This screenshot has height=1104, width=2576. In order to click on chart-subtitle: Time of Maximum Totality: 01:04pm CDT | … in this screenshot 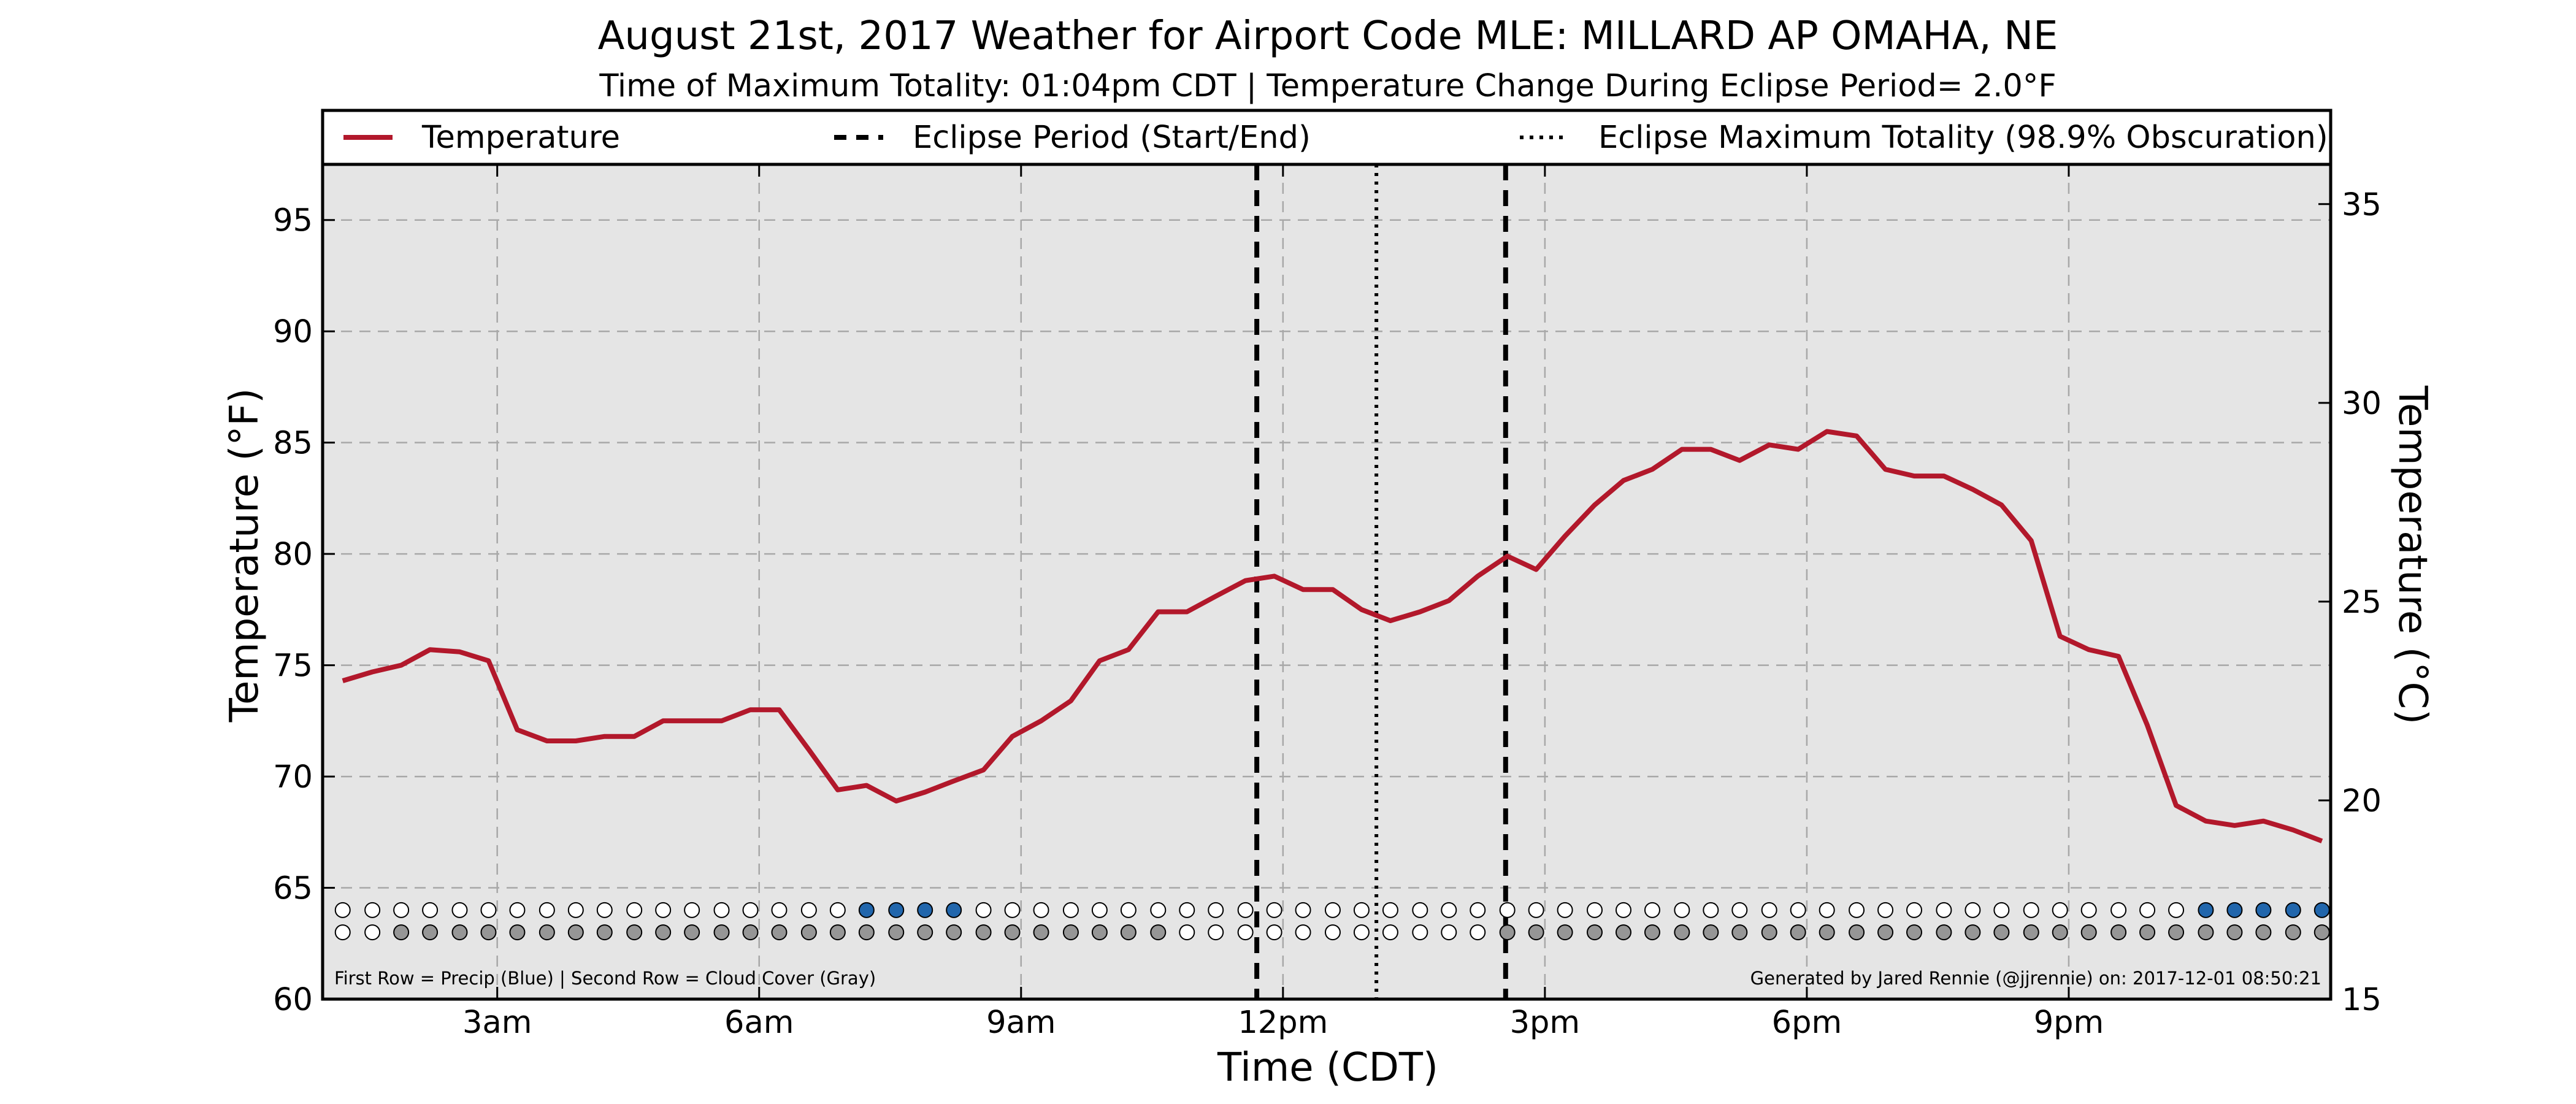, I will do `click(1327, 86)`.